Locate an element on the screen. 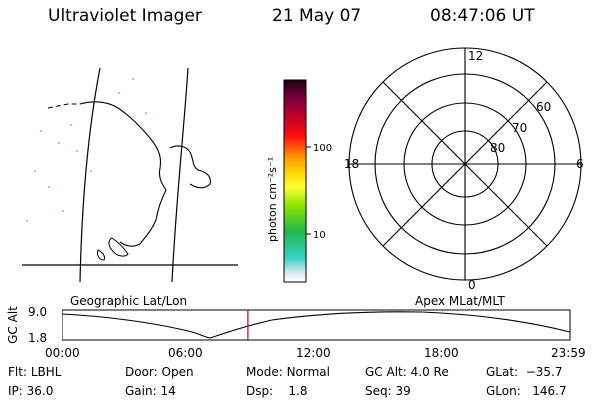 The height and width of the screenshot is (400, 600). colorbar-unit-label: photon cm⁻²s⁻¹ is located at coordinates (272, 199).